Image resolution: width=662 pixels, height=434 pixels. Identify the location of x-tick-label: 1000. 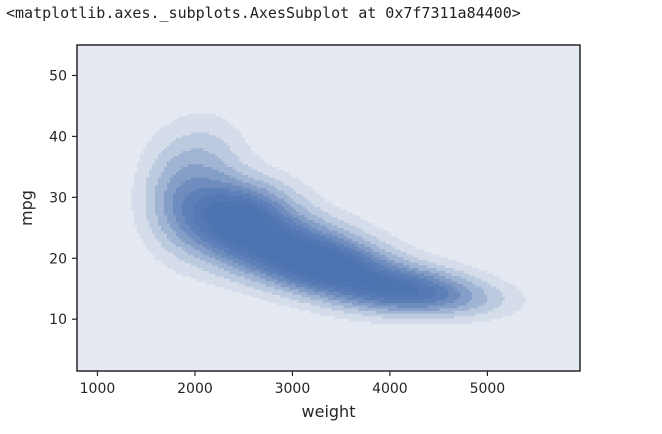
(98, 389).